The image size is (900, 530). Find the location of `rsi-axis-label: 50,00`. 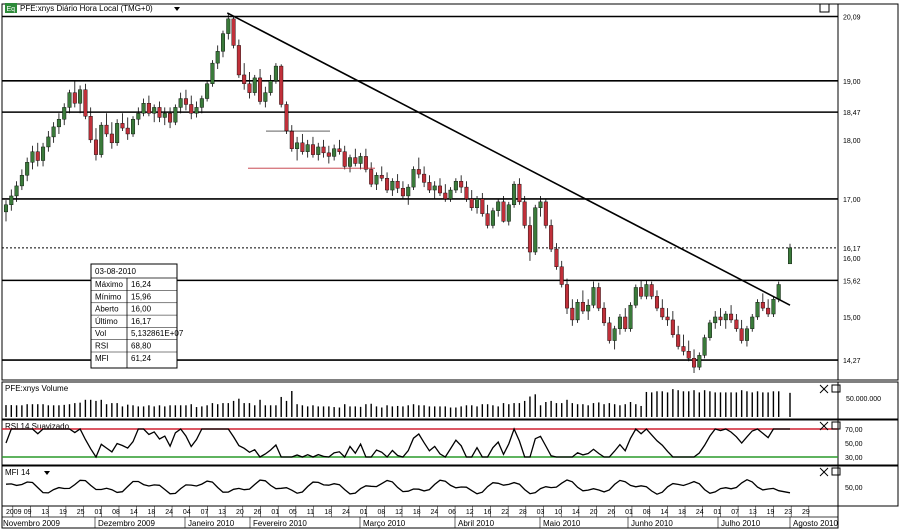

rsi-axis-label: 50,00 is located at coordinates (854, 444).